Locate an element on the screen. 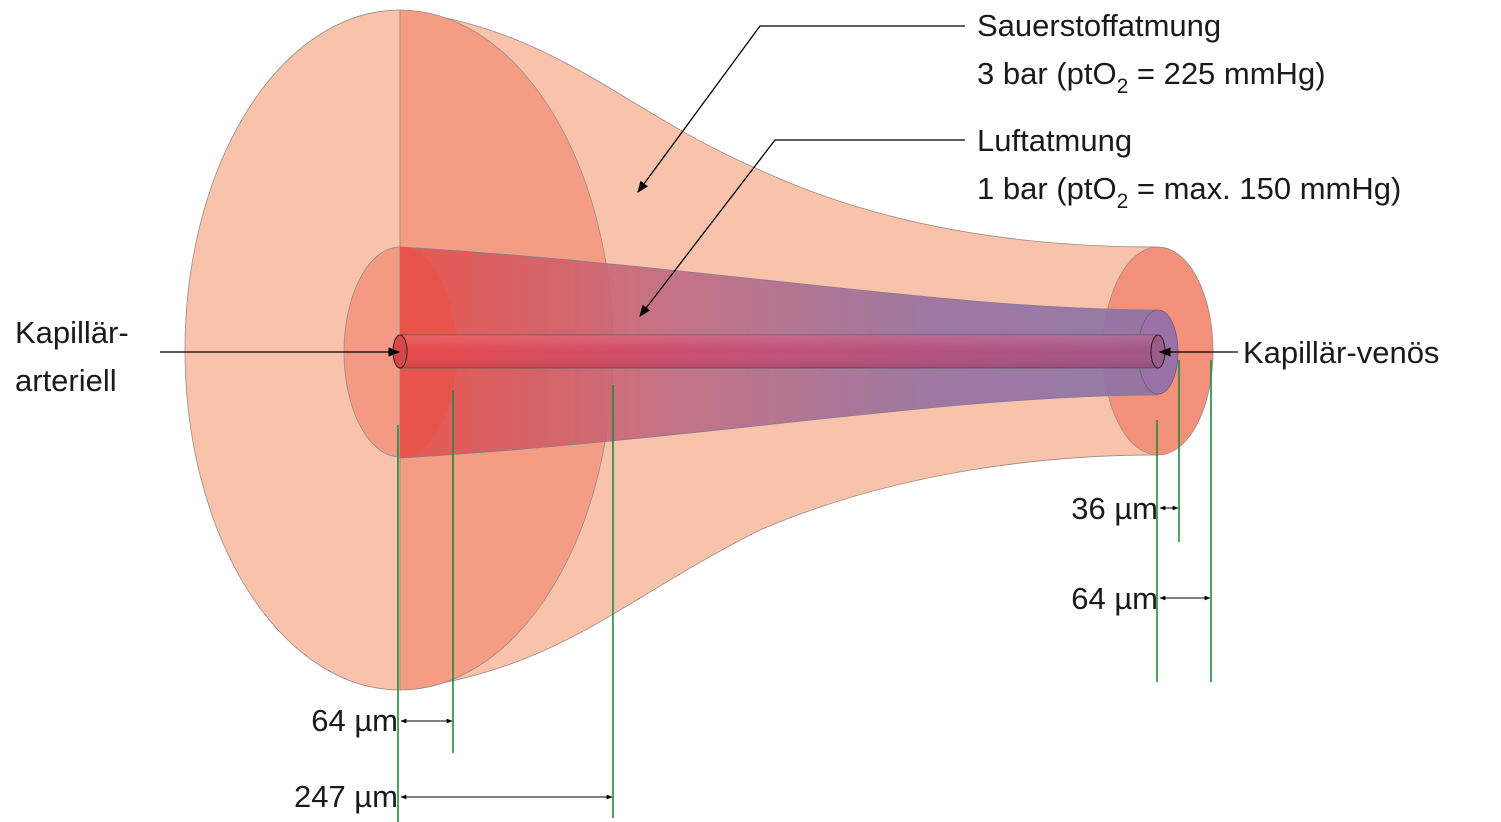 Image resolution: width=1501 pixels, height=822 pixels. text: = max. 150 mmHg) is located at coordinates (1264, 188).